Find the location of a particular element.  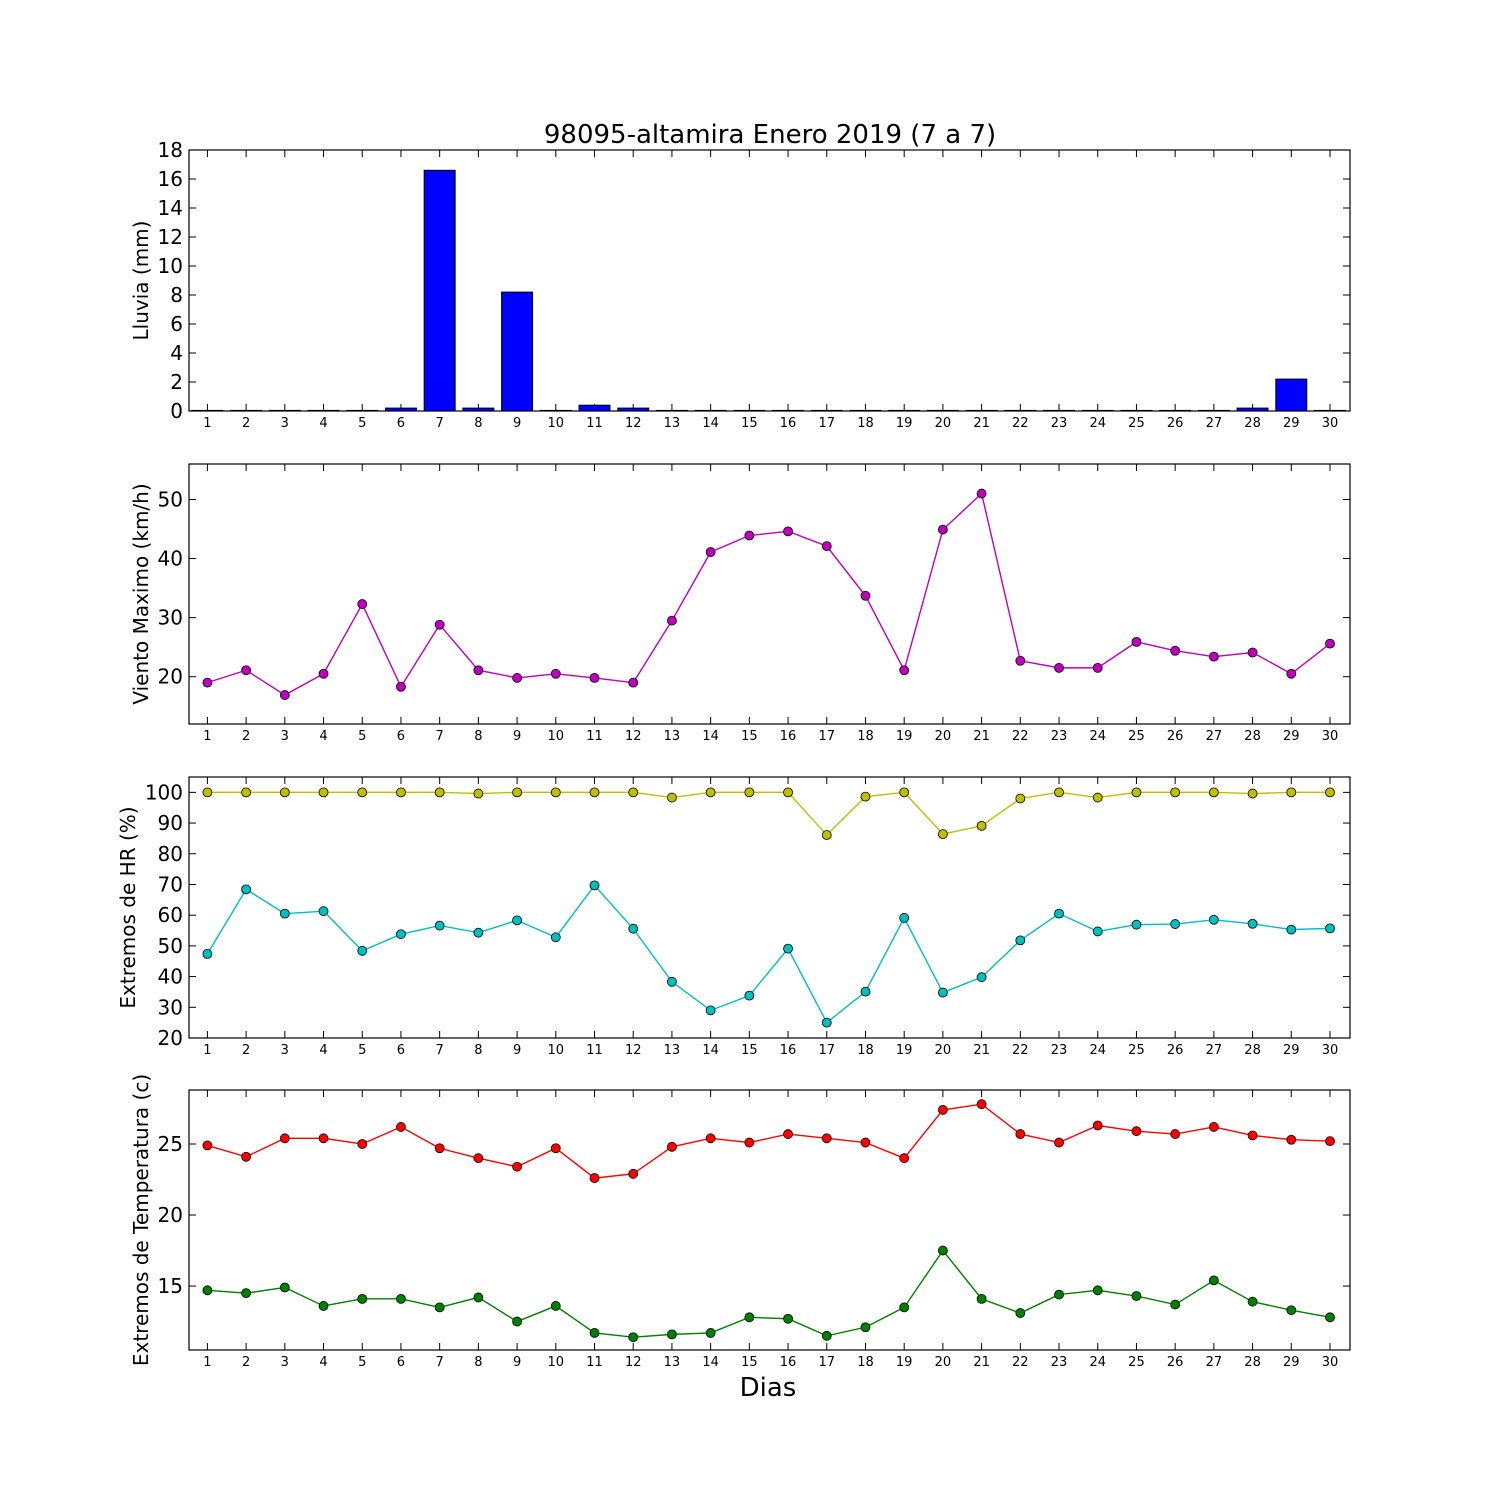

x-tick-label: 17 is located at coordinates (826, 736).